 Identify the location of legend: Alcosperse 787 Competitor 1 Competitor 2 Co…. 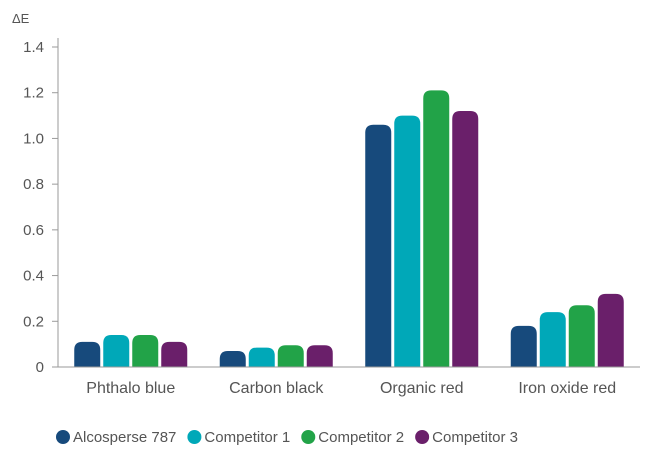
(287, 437).